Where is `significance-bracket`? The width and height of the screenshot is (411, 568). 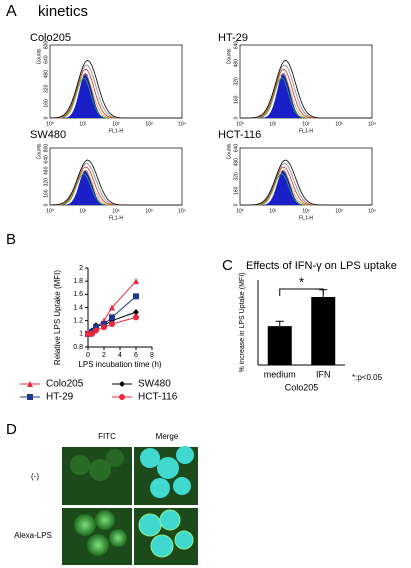 significance-bracket is located at coordinates (301, 292).